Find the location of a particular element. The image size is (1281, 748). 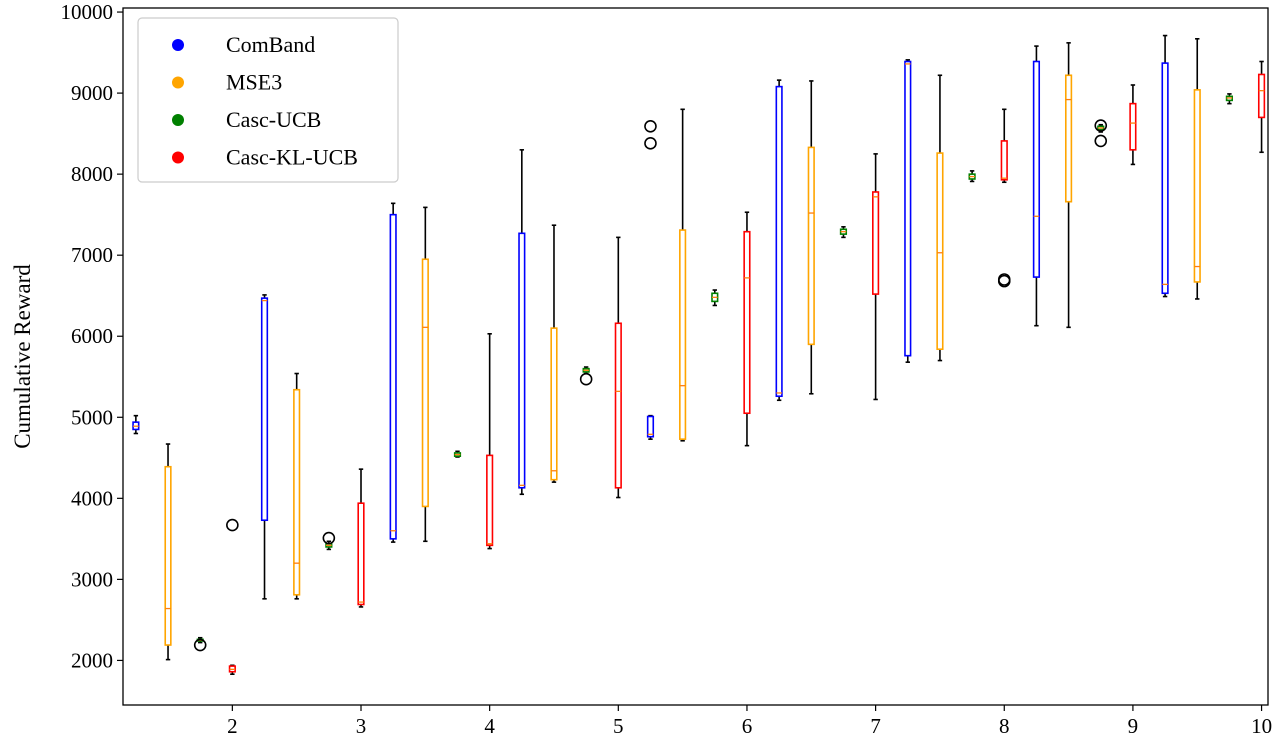

x-tick-label: 9 is located at coordinates (1133, 726).